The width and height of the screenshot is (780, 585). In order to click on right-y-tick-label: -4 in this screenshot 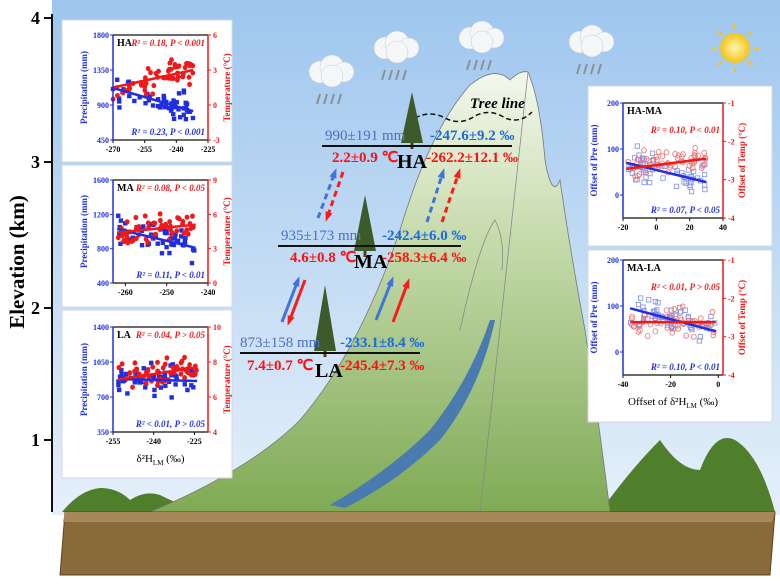, I will do `click(731, 375)`.